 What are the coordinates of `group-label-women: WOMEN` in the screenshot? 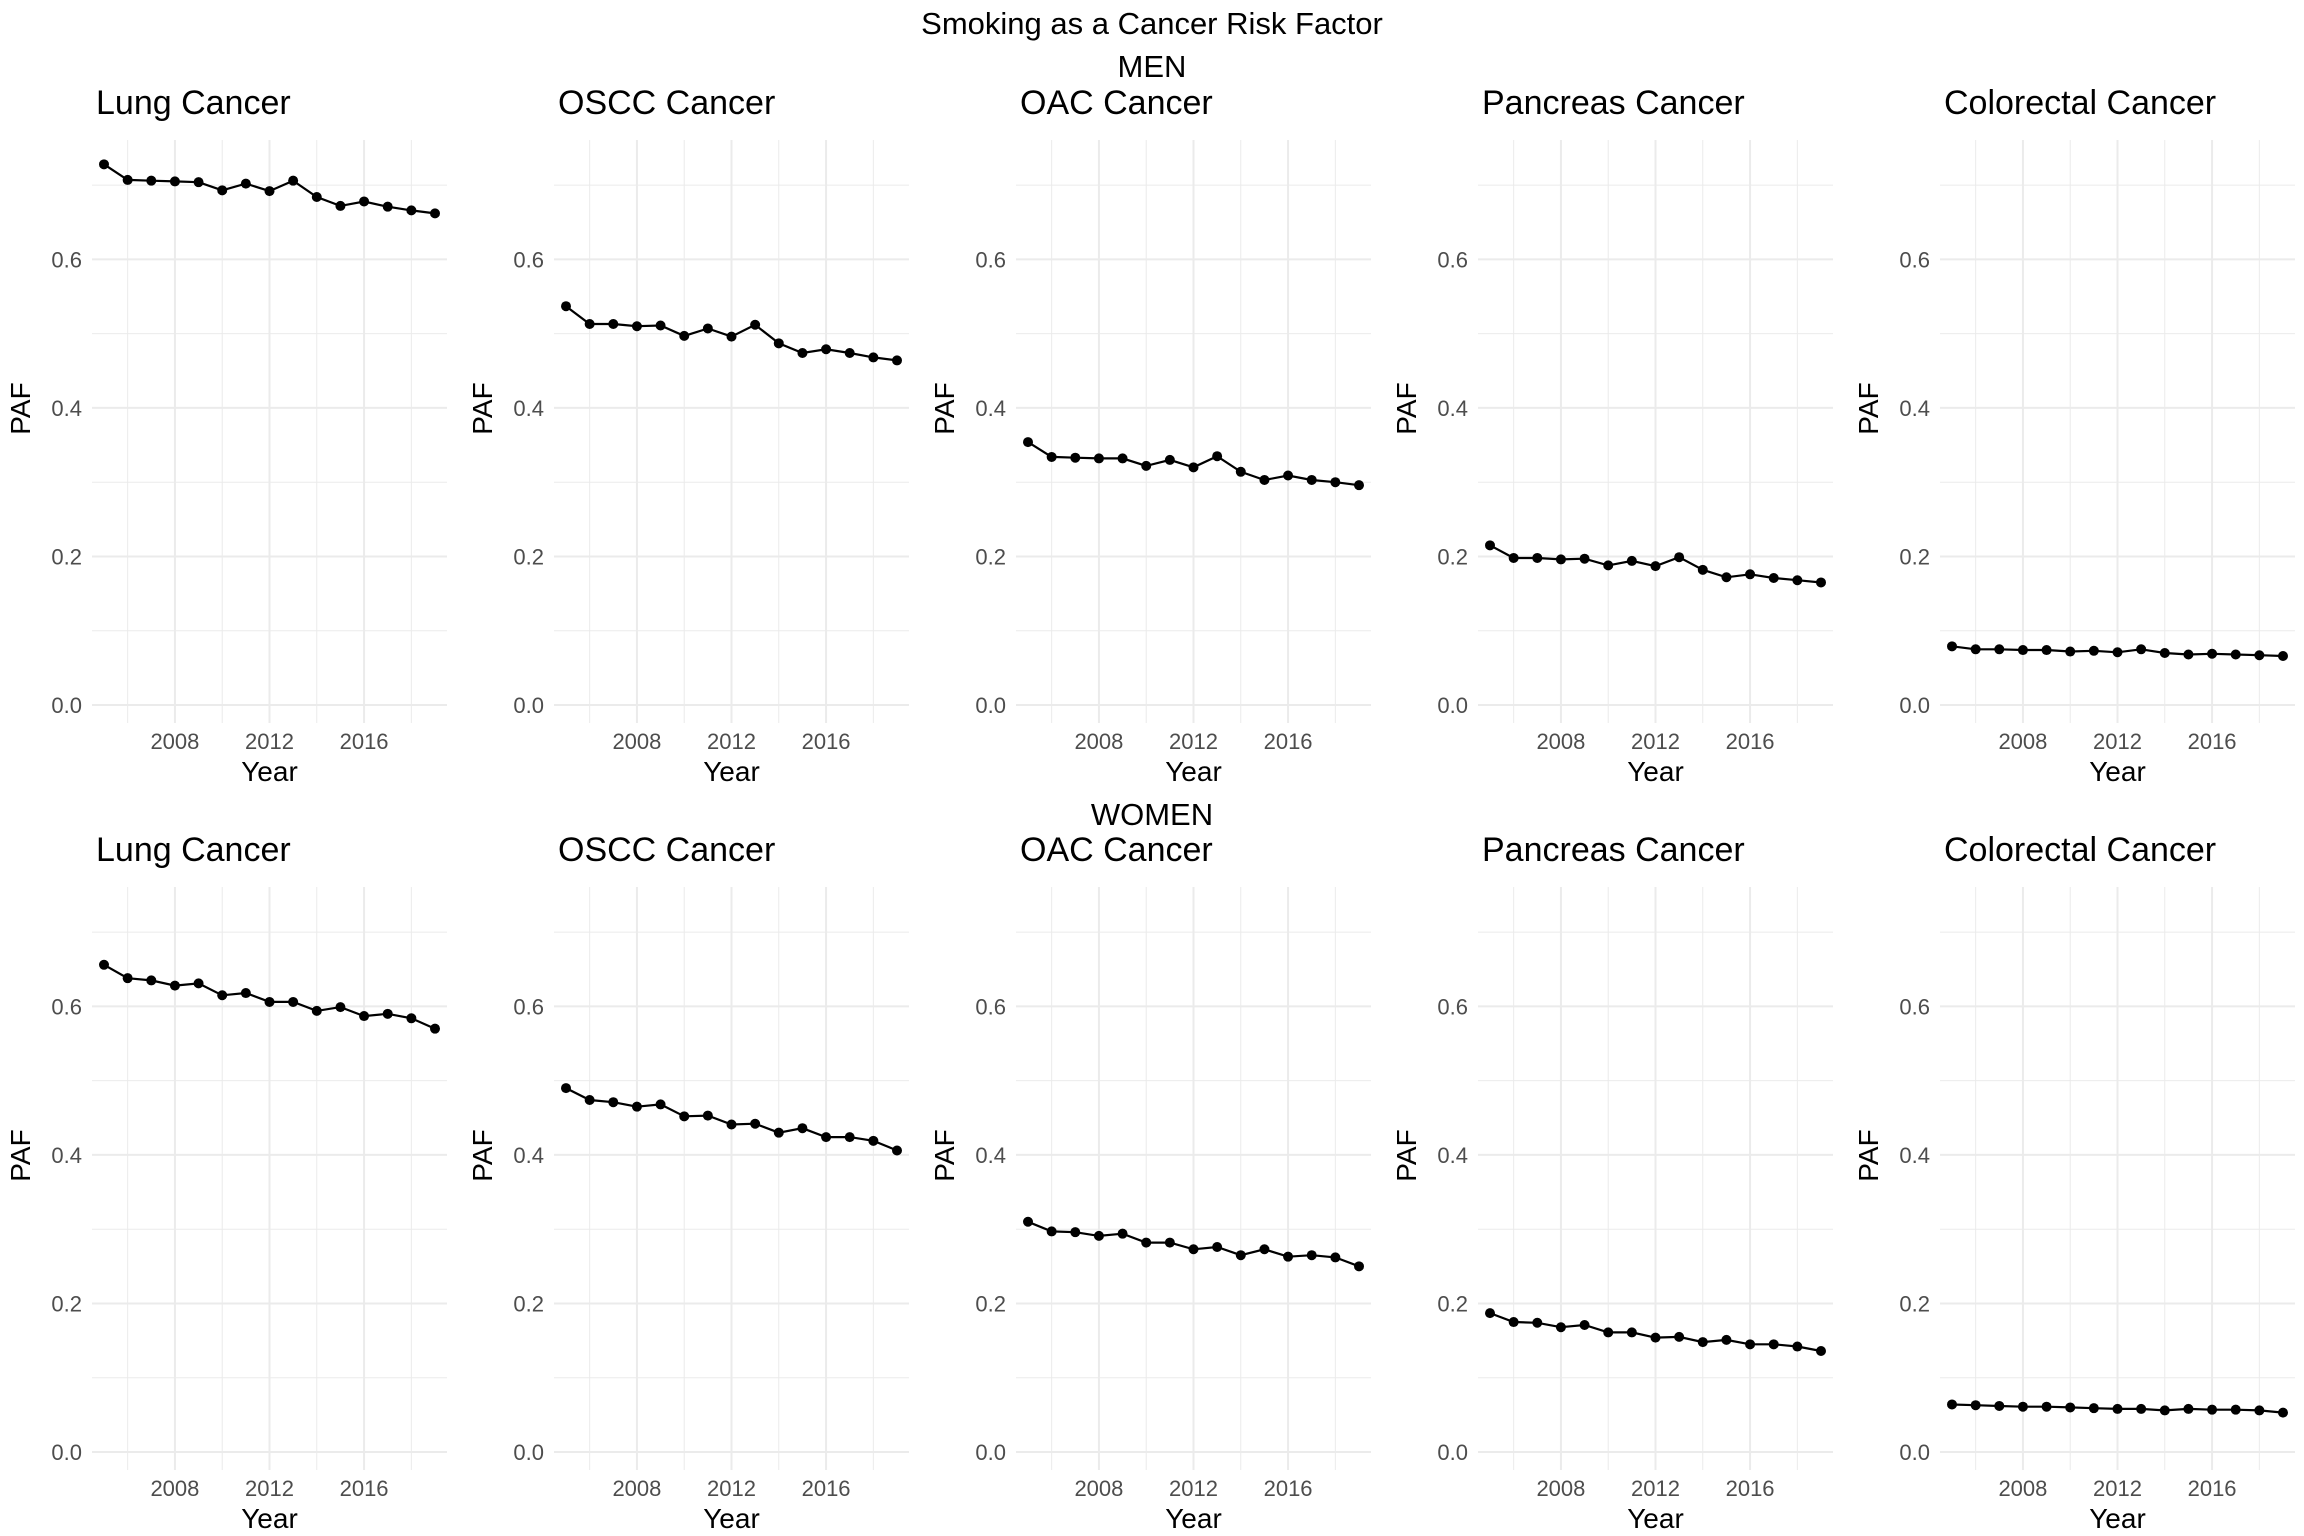 It's located at (1152, 814).